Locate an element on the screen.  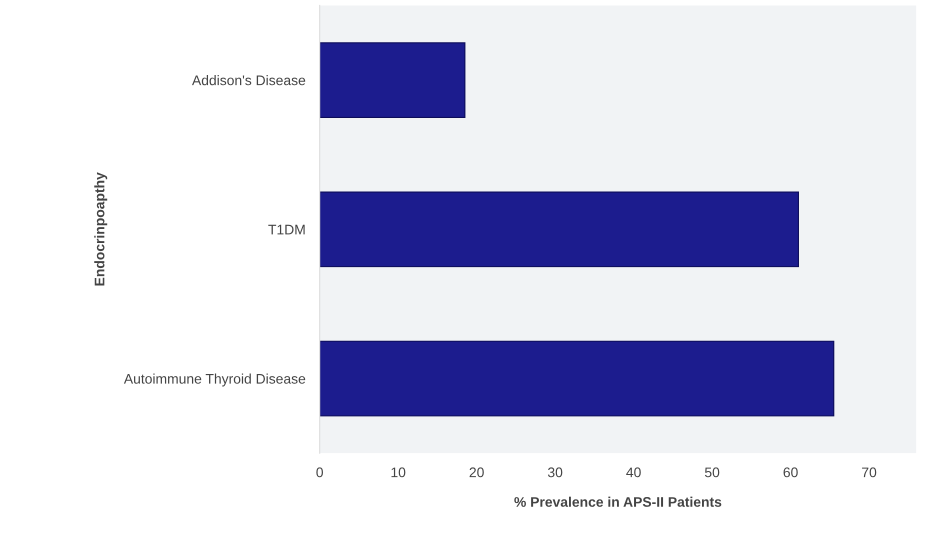
y-tick-label: Autoimmune Thyroid Disease is located at coordinates (215, 380).